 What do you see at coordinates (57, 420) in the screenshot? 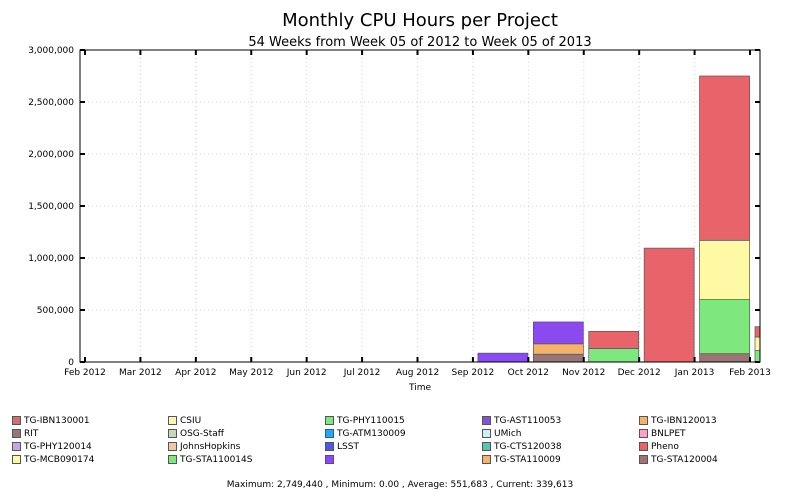
I see `legend-label: TG-IBN130001` at bounding box center [57, 420].